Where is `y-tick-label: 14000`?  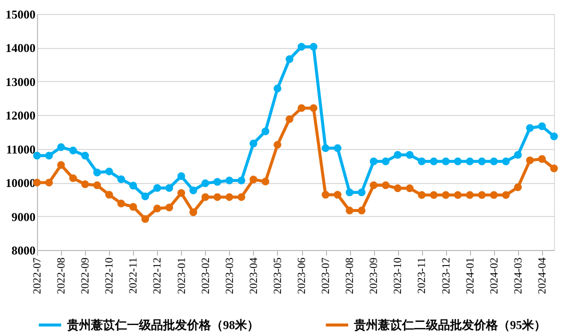
y-tick-label: 14000 is located at coordinates (21, 48).